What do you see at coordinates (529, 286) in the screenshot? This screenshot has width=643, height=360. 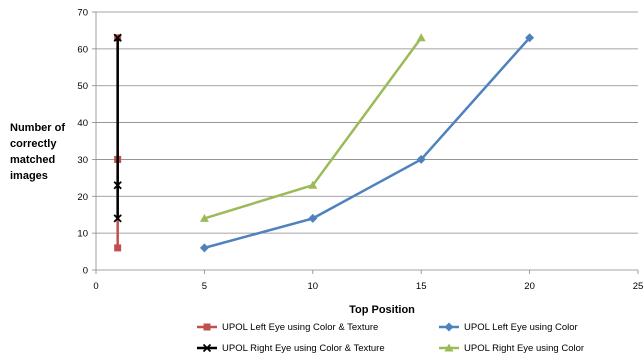 I see `x-tick-label-20: 20` at bounding box center [529, 286].